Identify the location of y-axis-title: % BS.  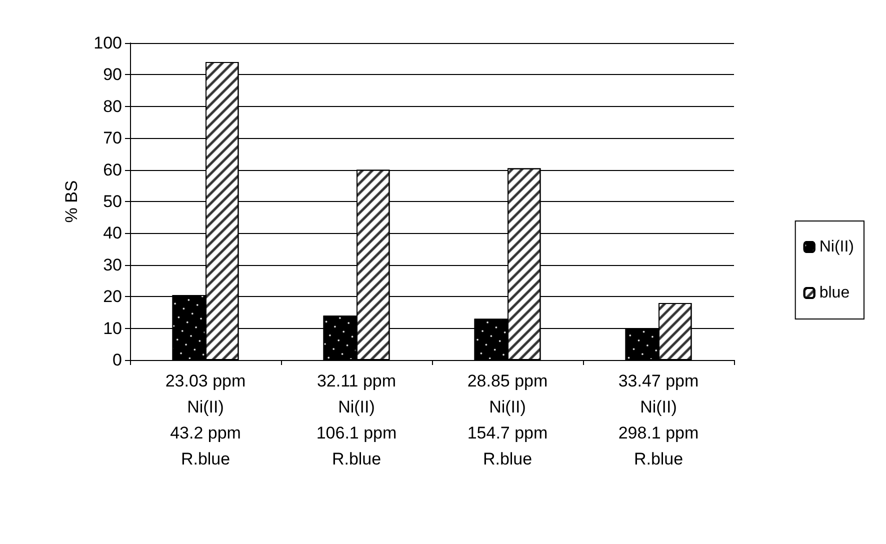
(71, 201).